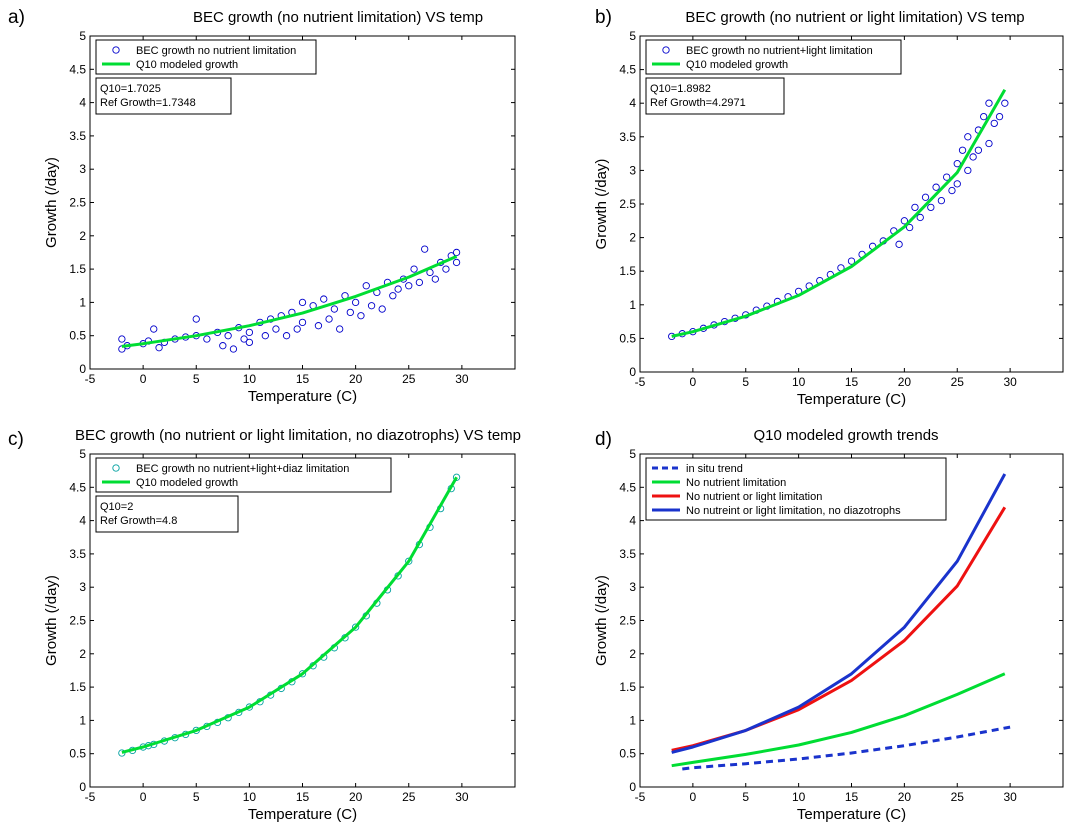  Describe the element at coordinates (250, 797) in the screenshot. I see `x-tick-label: 10` at that location.